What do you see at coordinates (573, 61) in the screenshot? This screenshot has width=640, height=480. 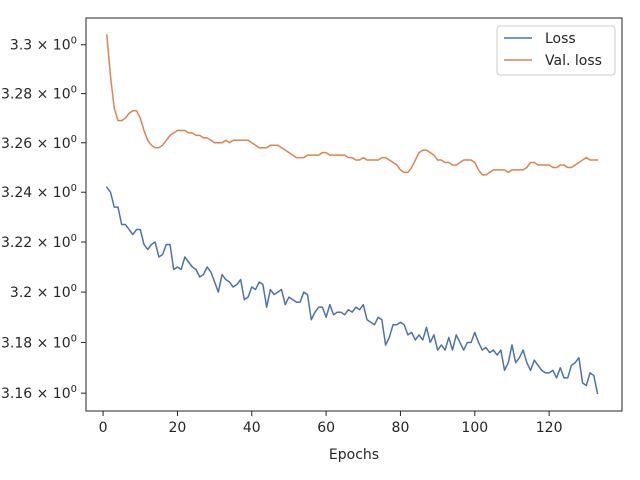 I see `legend-label-val-loss: Val. loss` at bounding box center [573, 61].